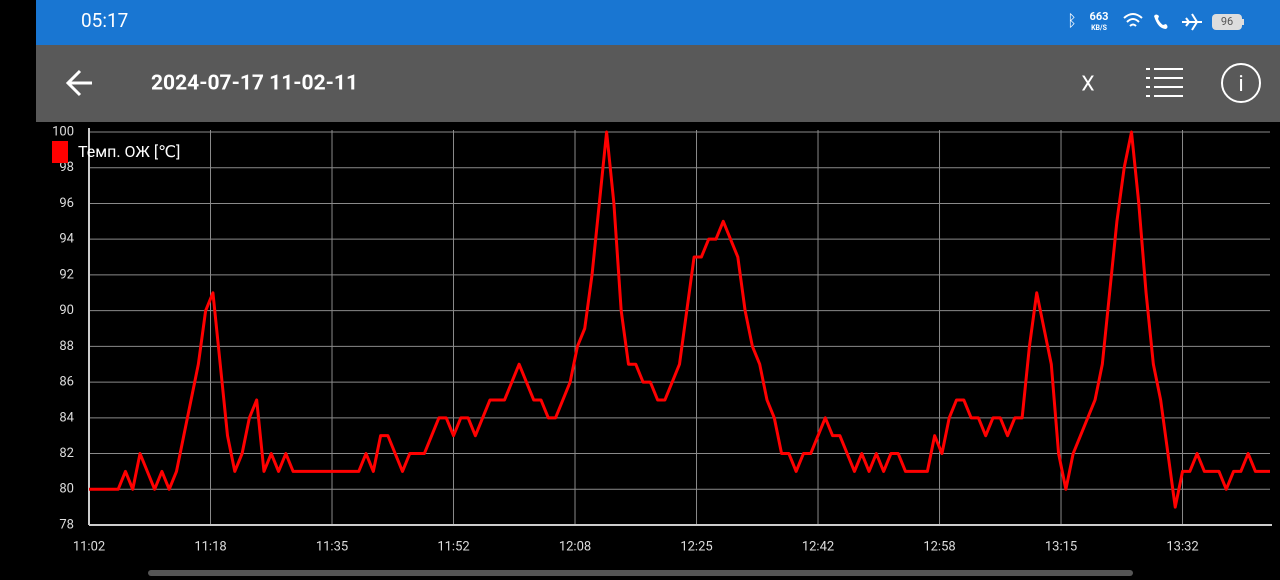 Image resolution: width=1280 pixels, height=580 pixels. I want to click on x-tick-label: 12:58, so click(939, 546).